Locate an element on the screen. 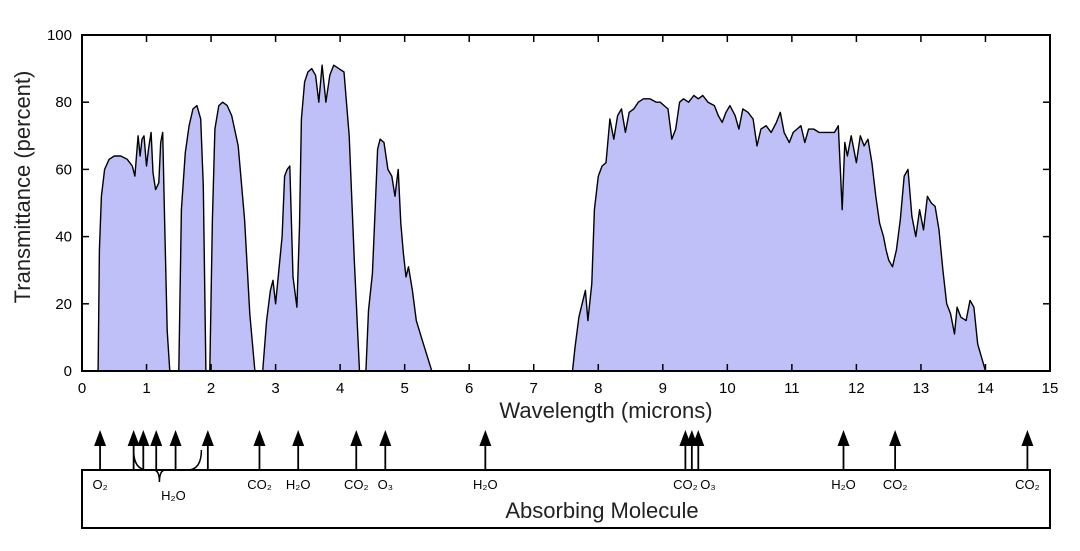 Image resolution: width=1080 pixels, height=551 pixels. y-tick-label: 60 is located at coordinates (63, 169).